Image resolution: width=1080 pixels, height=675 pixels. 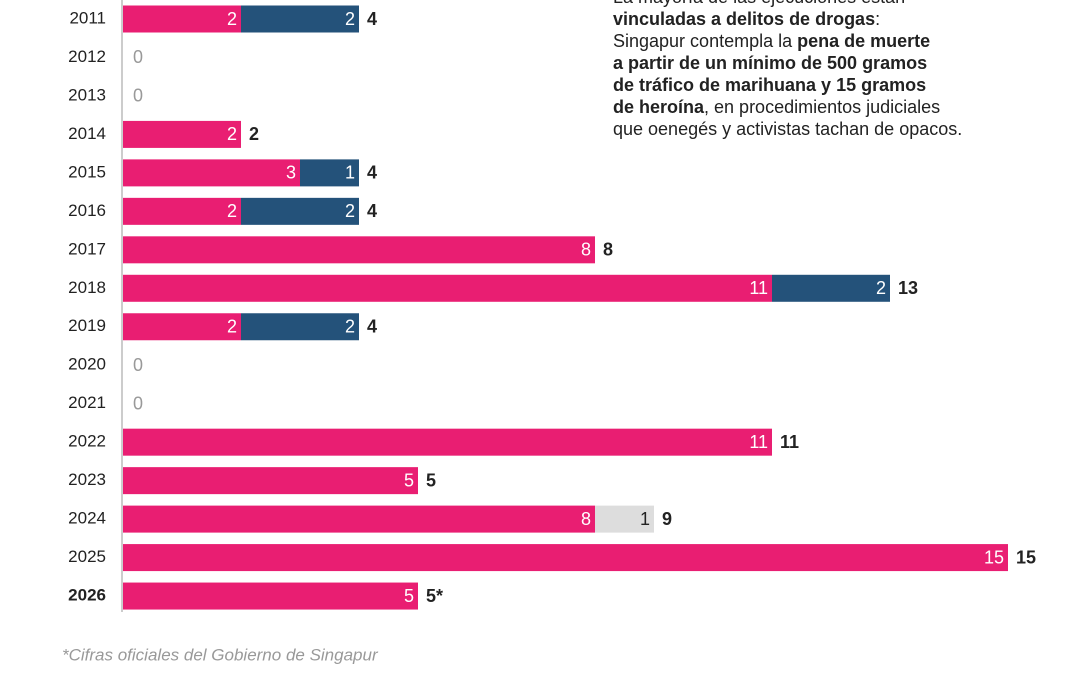 I want to click on y-tick-label: 2017, so click(x=87, y=248).